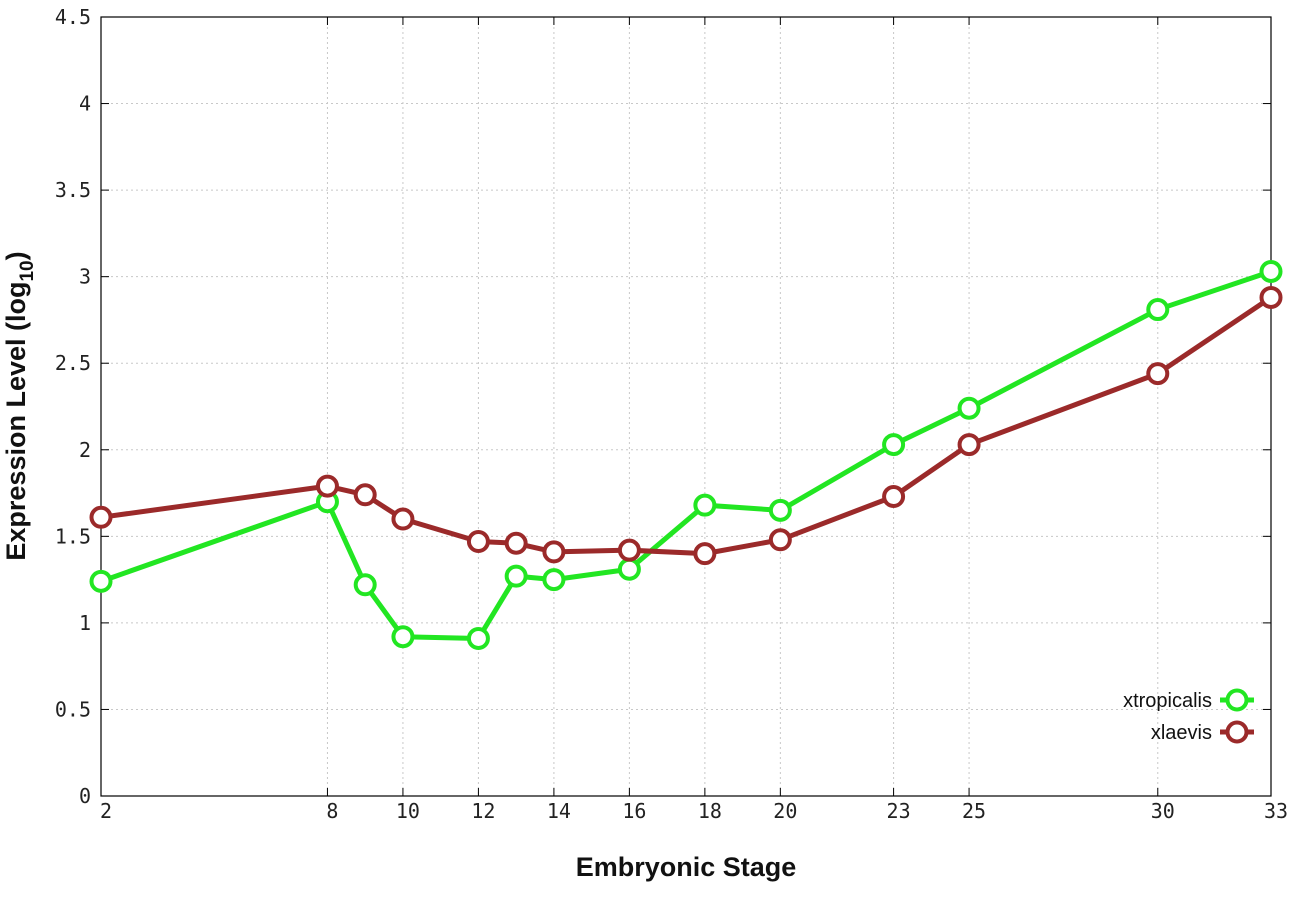 Image resolution: width=1296 pixels, height=907 pixels. Describe the element at coordinates (785, 811) in the screenshot. I see `x-tick-label: 20` at that location.